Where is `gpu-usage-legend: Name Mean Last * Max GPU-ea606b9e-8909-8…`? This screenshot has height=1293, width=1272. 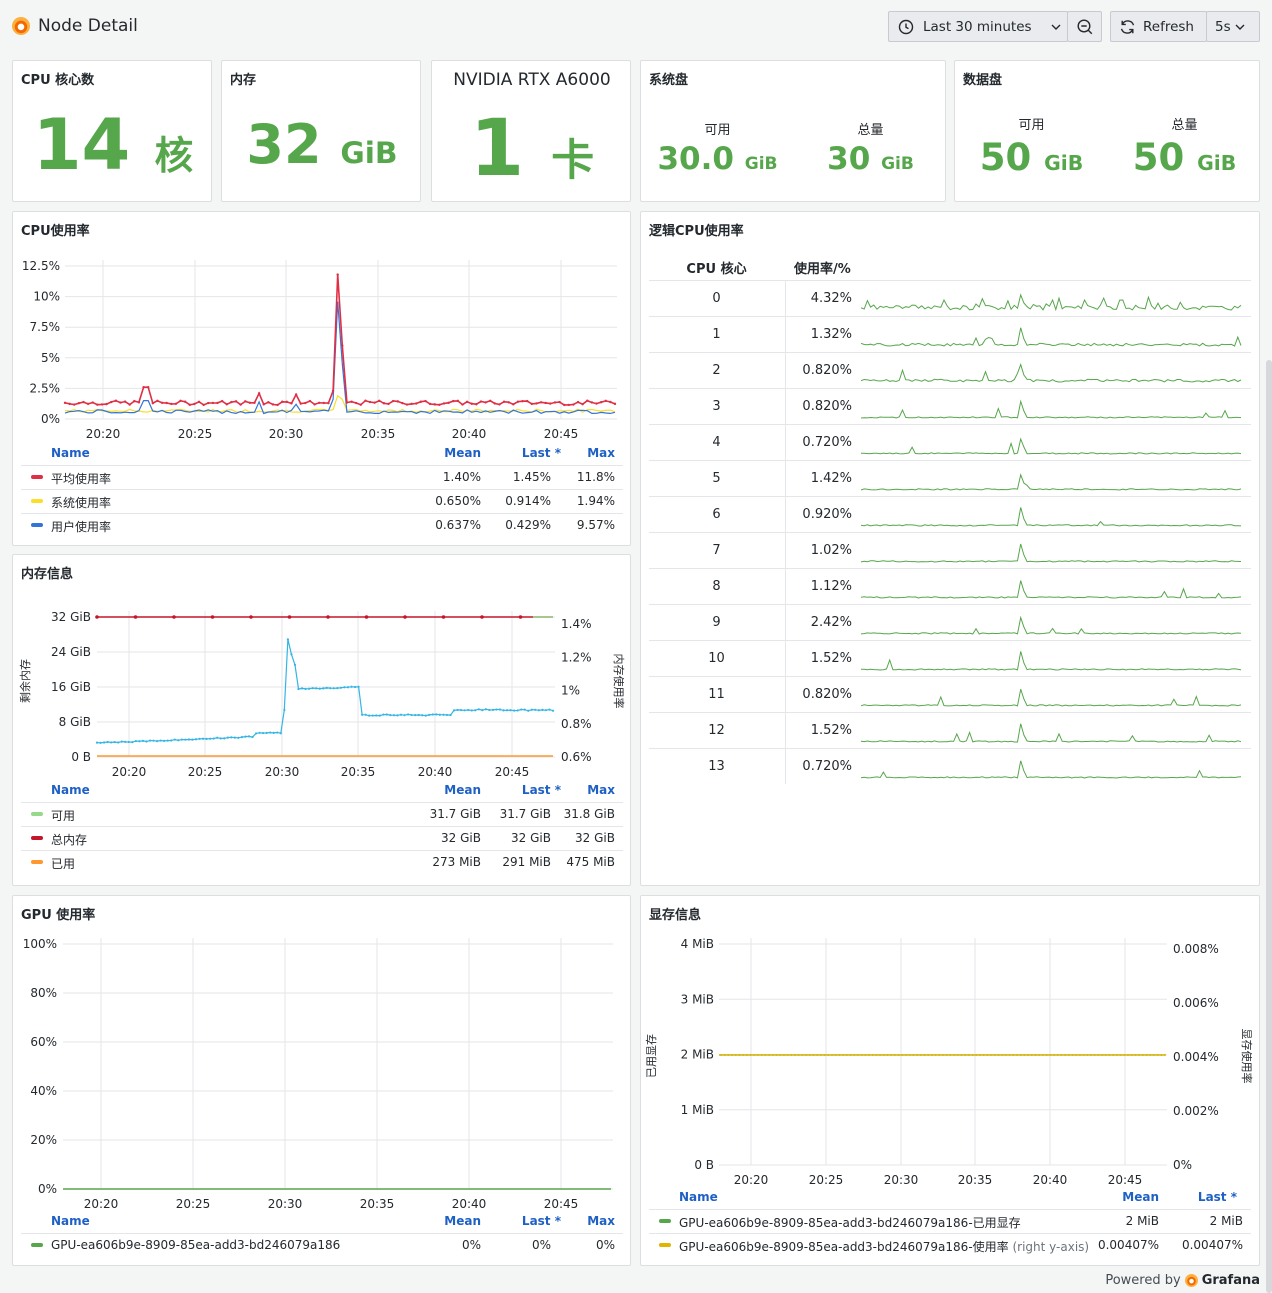
gpu-usage-legend: Name Mean Last * Max GPU-ea606b9e-8909-8… is located at coordinates (322, 1237).